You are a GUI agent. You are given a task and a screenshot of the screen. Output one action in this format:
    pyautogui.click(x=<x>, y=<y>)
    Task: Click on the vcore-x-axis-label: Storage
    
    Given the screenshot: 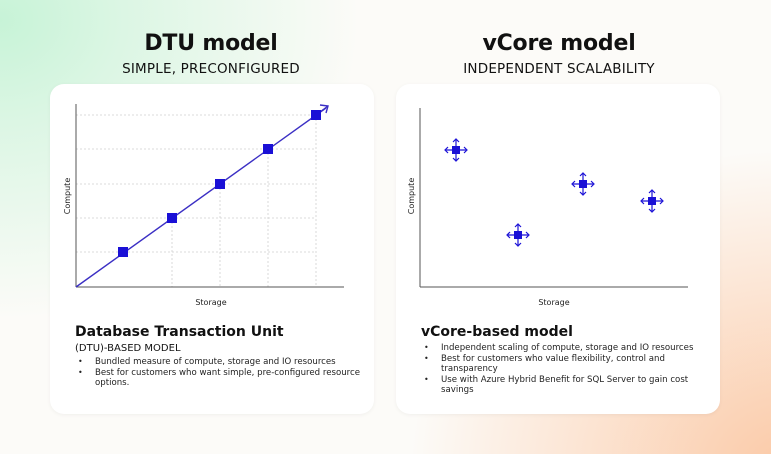 What is the action you would take?
    pyautogui.click(x=553, y=302)
    